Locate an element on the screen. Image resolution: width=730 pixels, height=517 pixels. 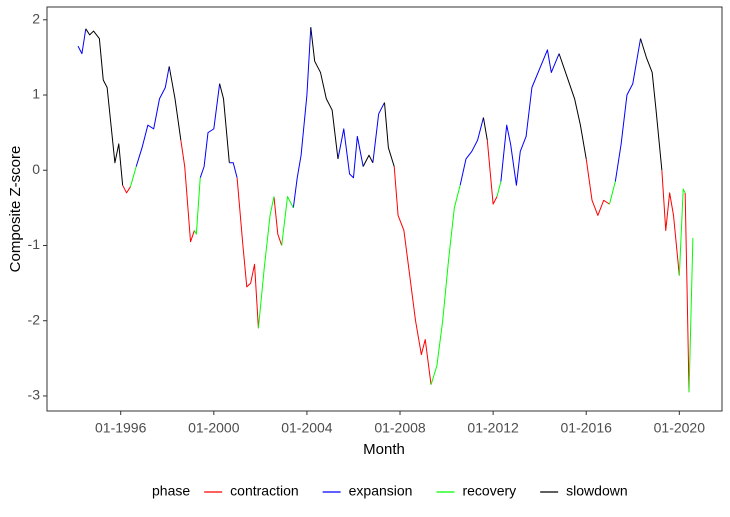
x-tick-label: 01-2020 is located at coordinates (680, 428).